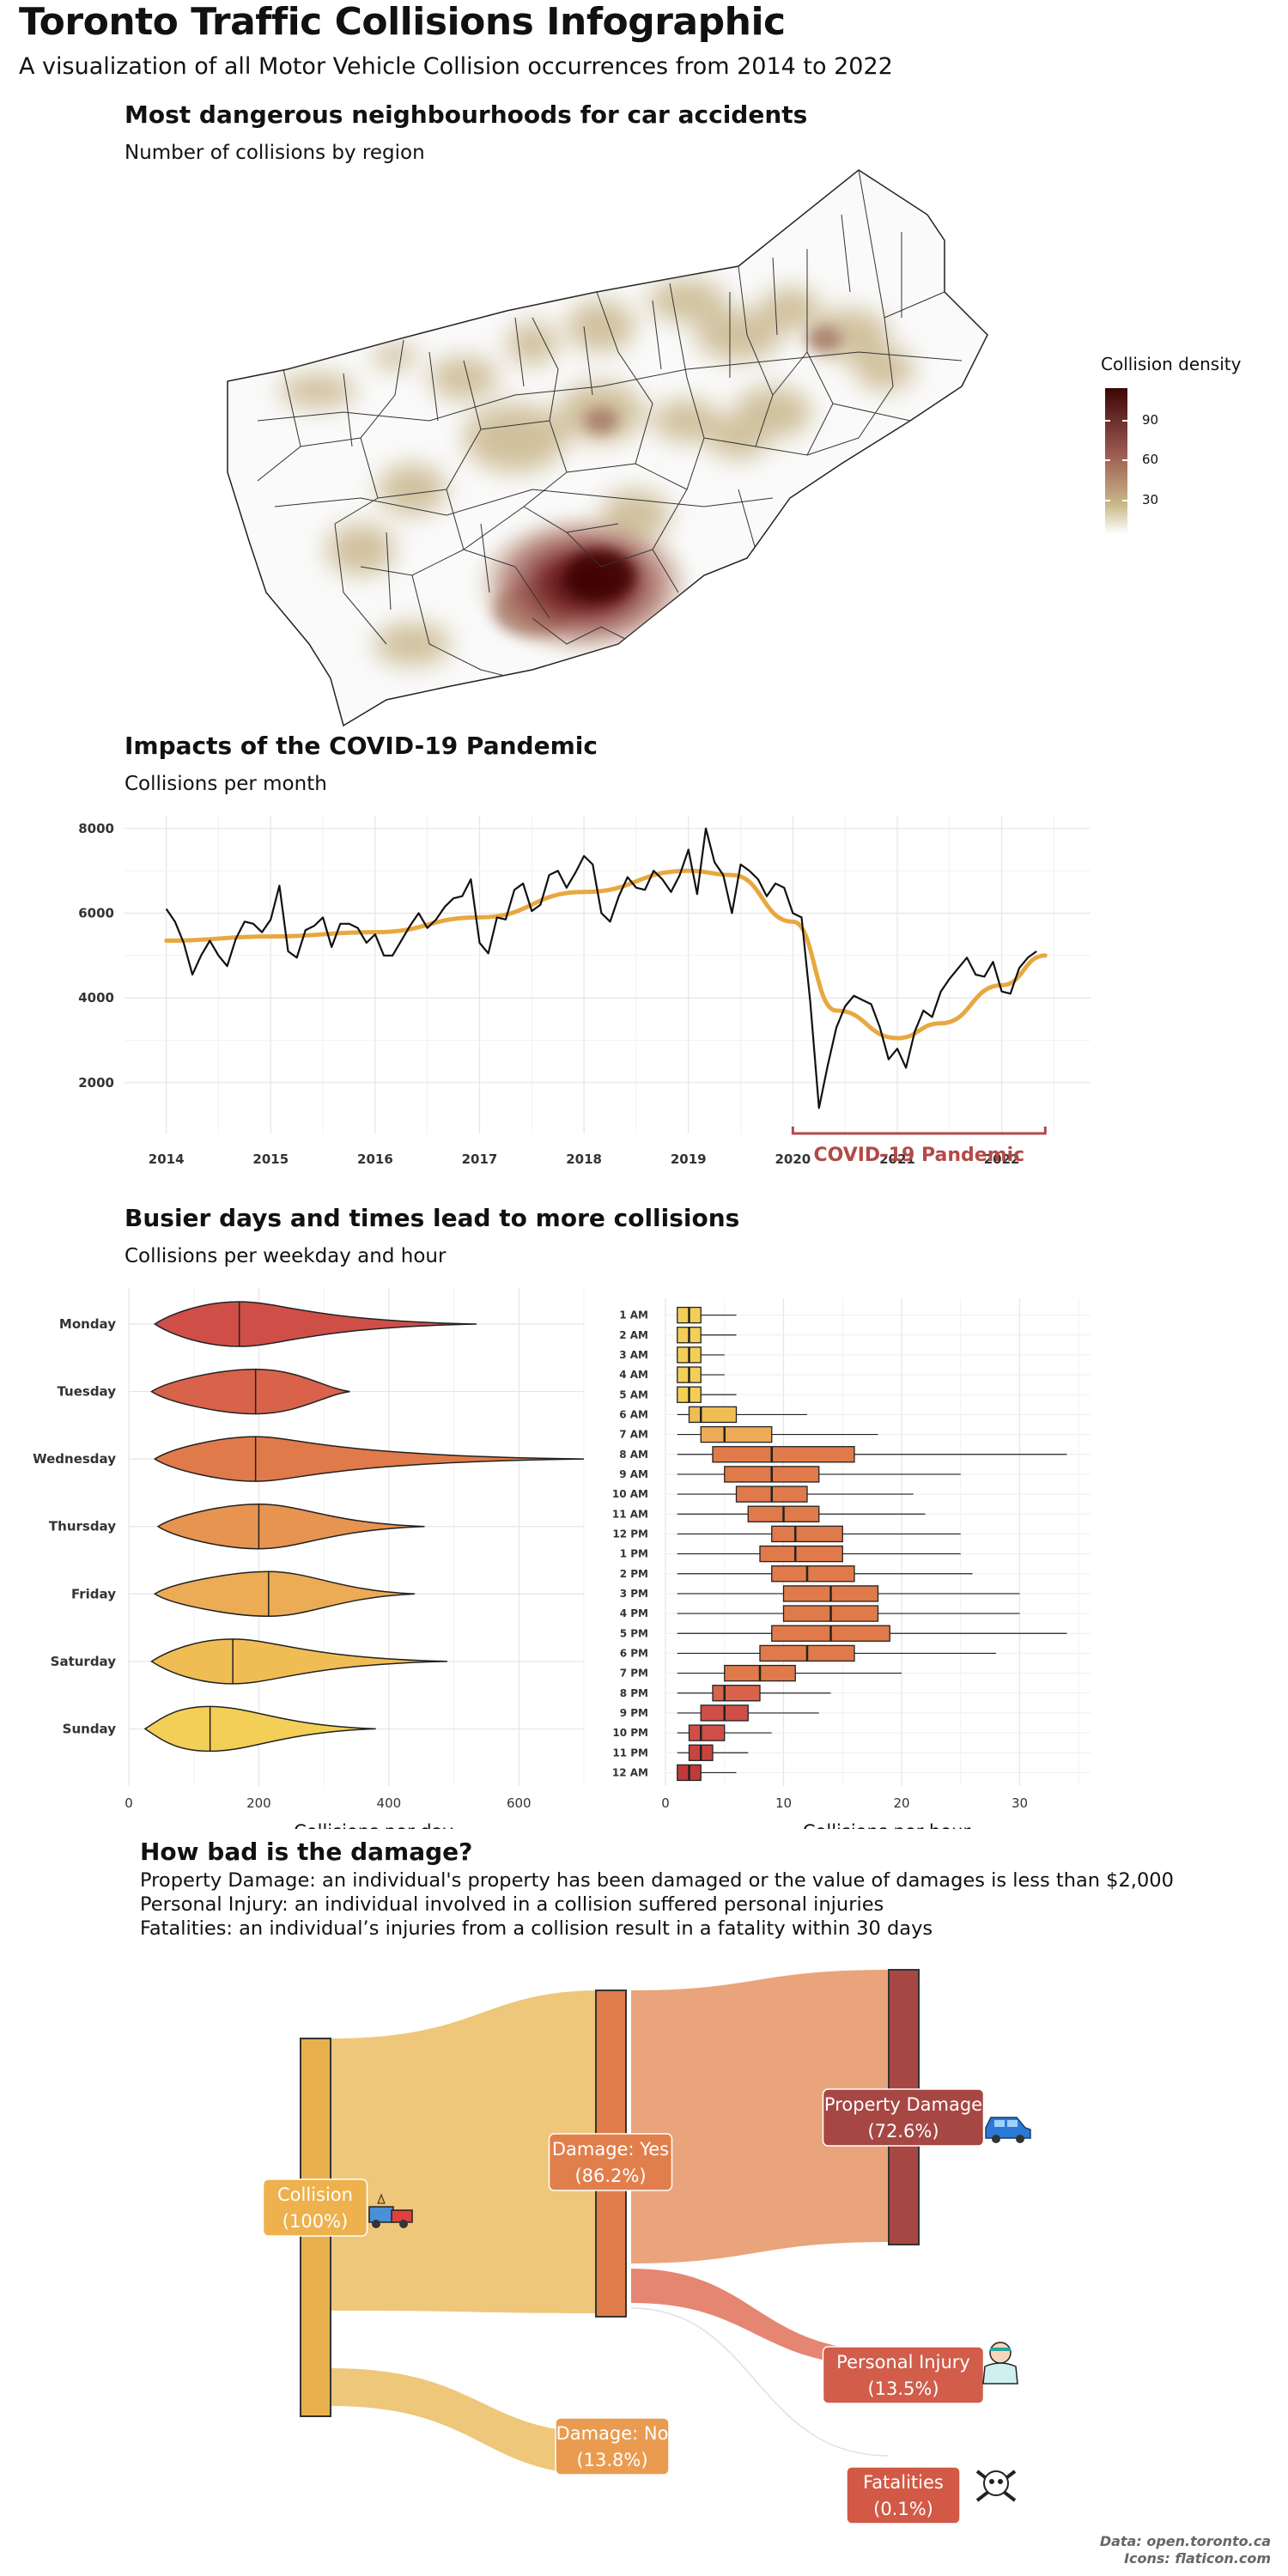 The height and width of the screenshot is (2576, 1288). Describe the element at coordinates (258, 1803) in the screenshot. I see `x-tick-label: 200` at that location.